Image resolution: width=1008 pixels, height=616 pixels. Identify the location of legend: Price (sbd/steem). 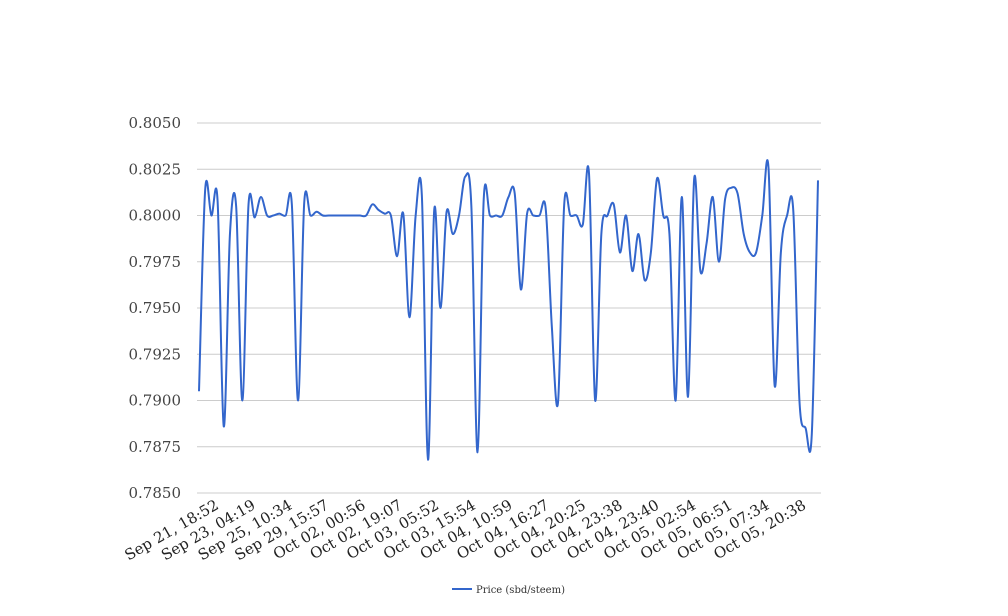
(508, 590).